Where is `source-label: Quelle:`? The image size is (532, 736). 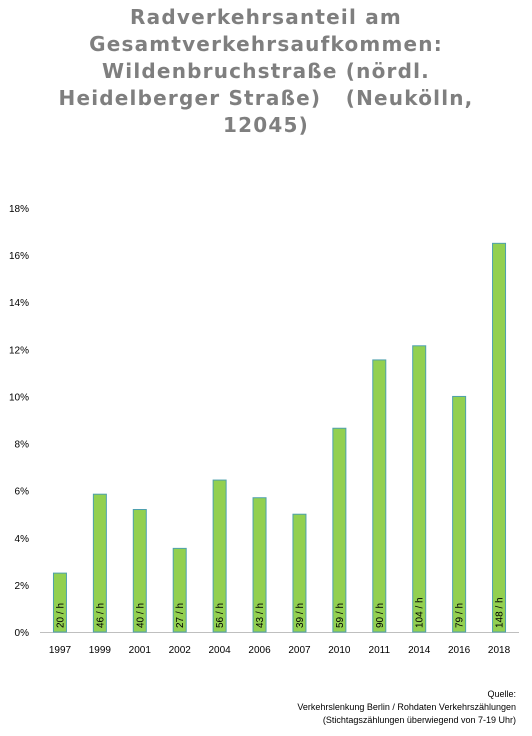
source-label: Quelle: is located at coordinates (406, 694).